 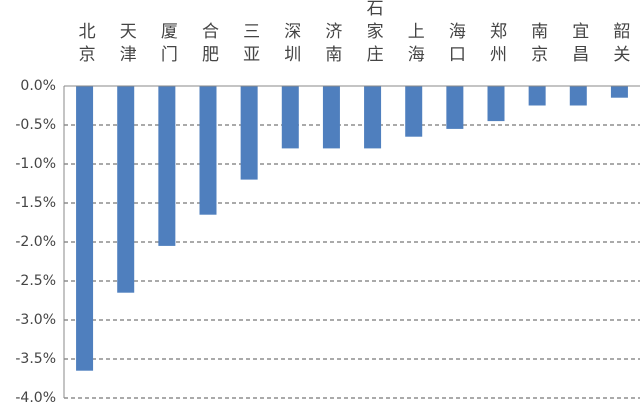 I want to click on y-tick-label: -3.5%, so click(x=35, y=359).